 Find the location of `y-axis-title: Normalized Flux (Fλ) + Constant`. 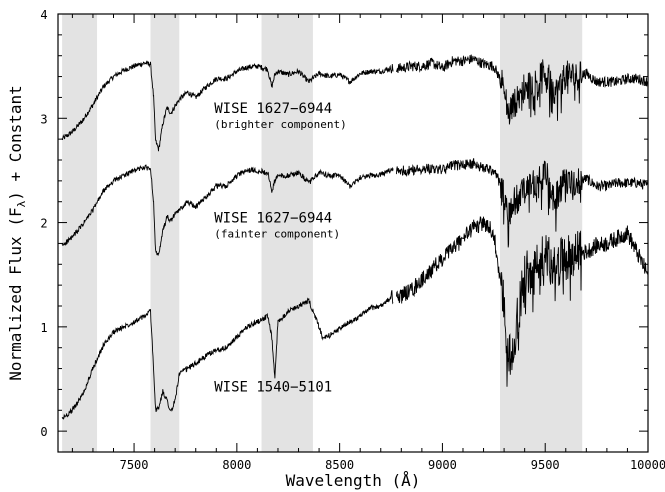

y-axis-title: Normalized Flux (Fλ) + Constant is located at coordinates (17, 233).